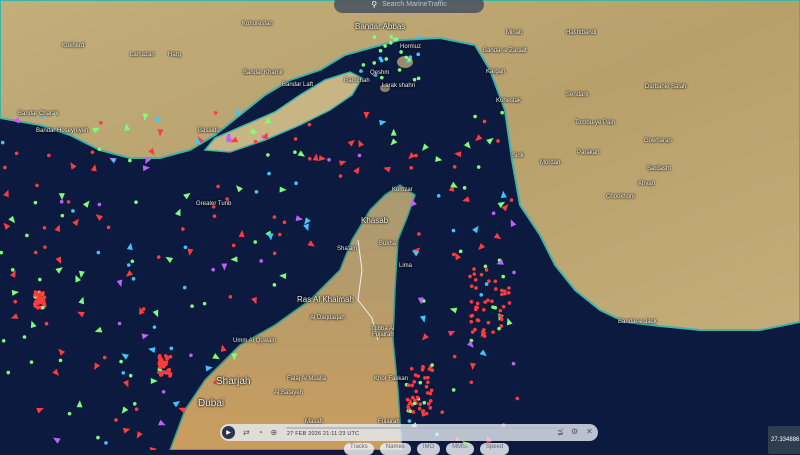 This screenshot has width=800, height=455. I want to click on share-icon: ⪵, so click(560, 431).